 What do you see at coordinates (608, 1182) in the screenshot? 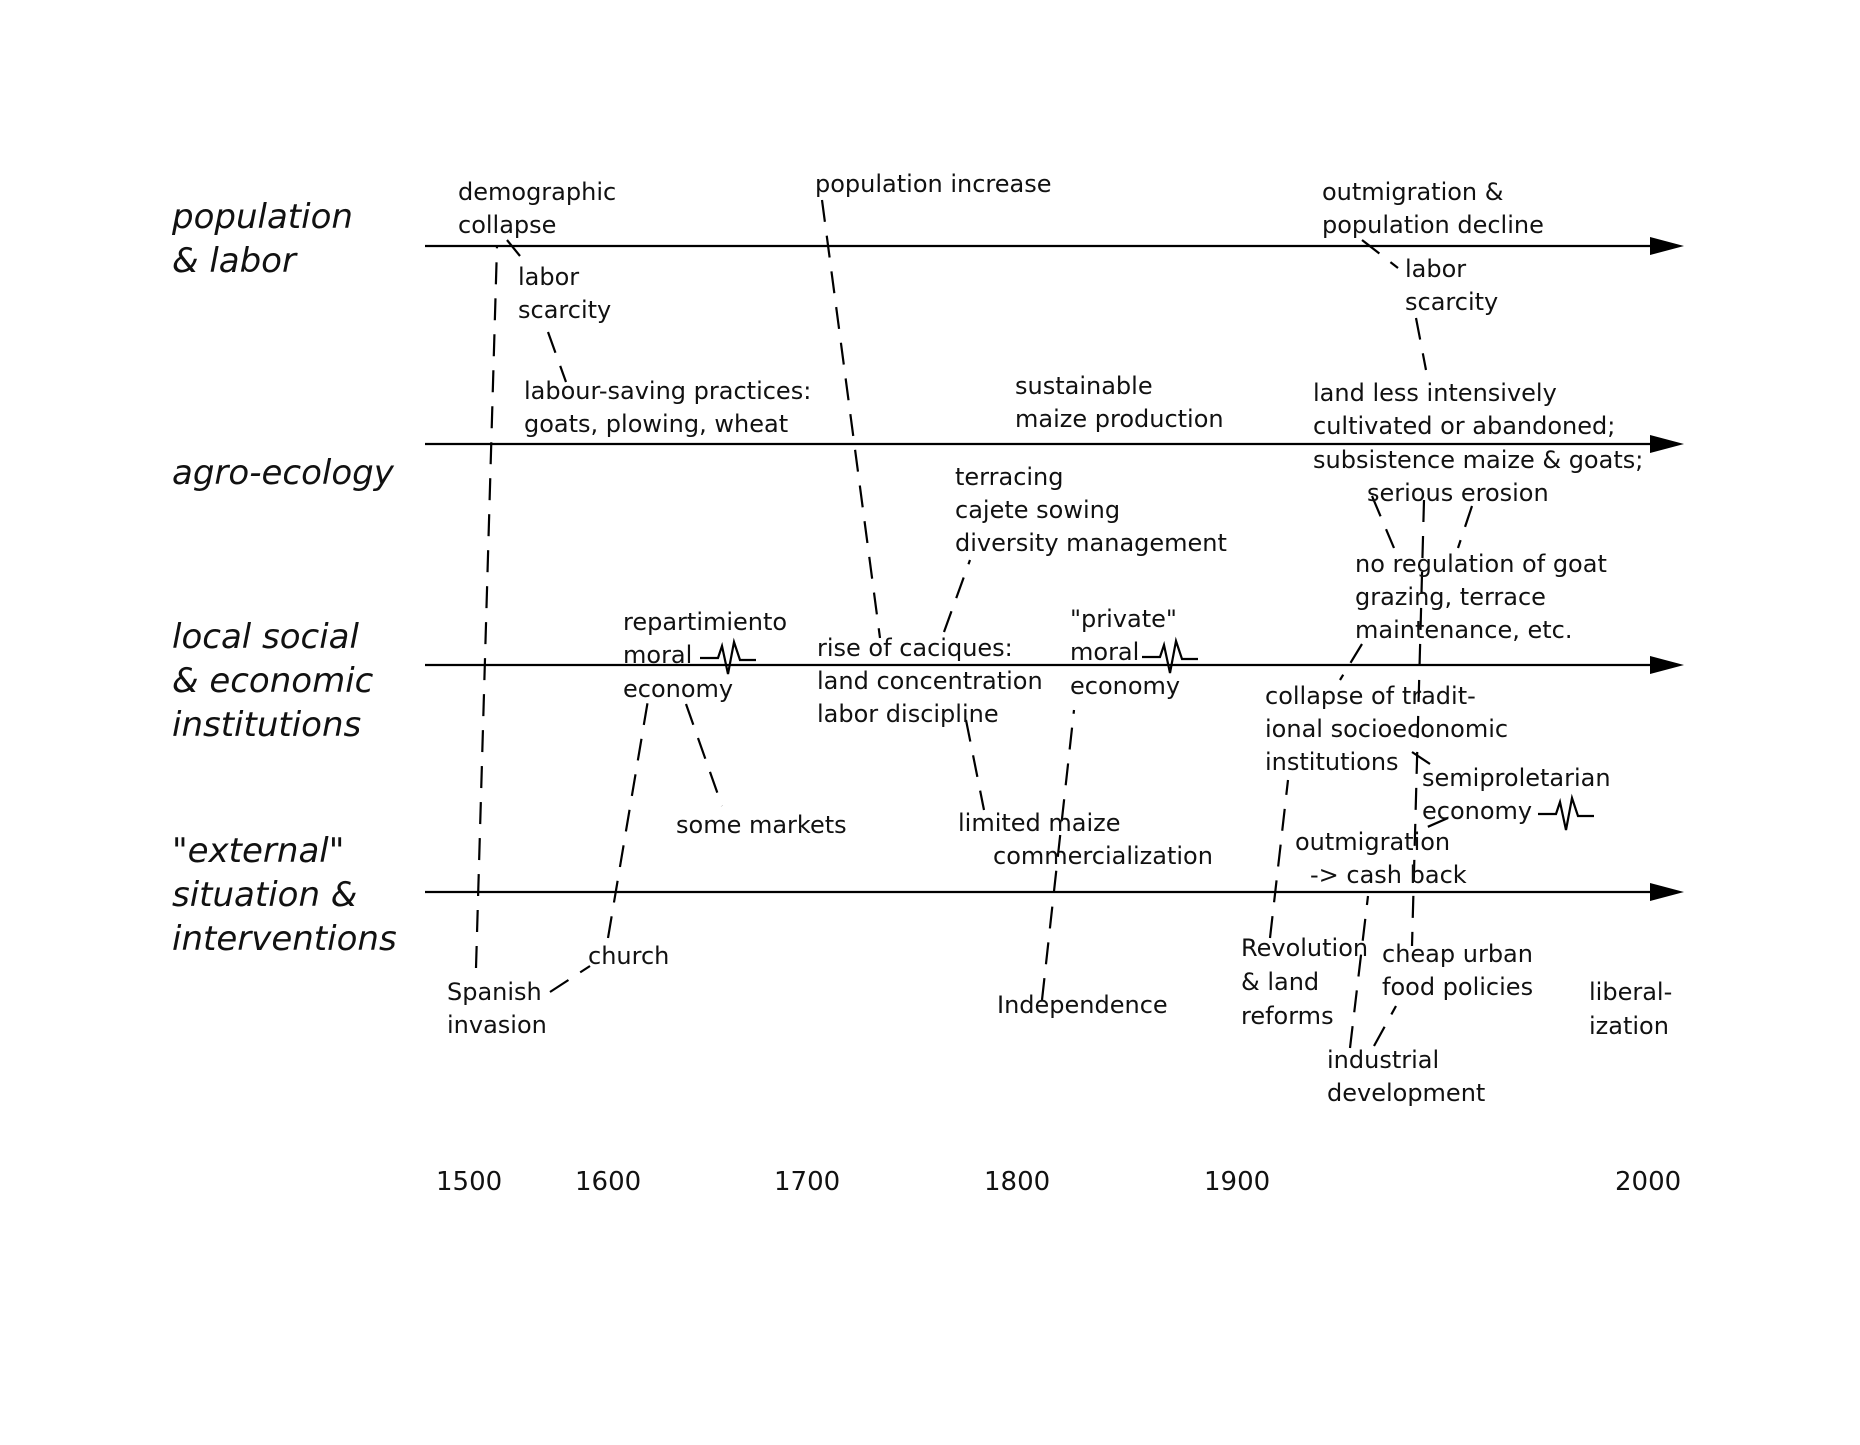
I see `year-1600: 1600` at bounding box center [608, 1182].